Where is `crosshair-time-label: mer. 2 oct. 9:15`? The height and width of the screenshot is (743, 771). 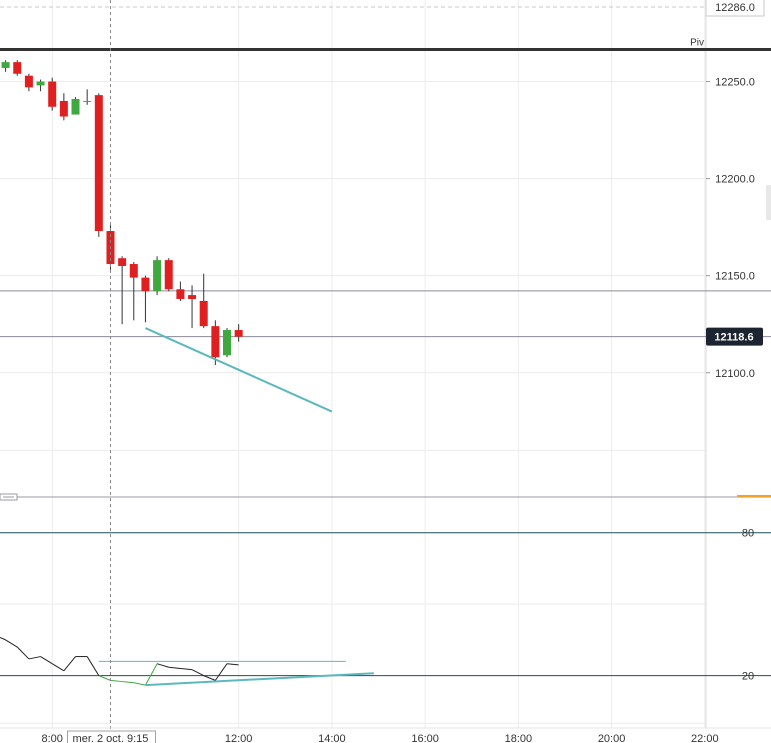 crosshair-time-label: mer. 2 oct. 9:15 is located at coordinates (111, 738).